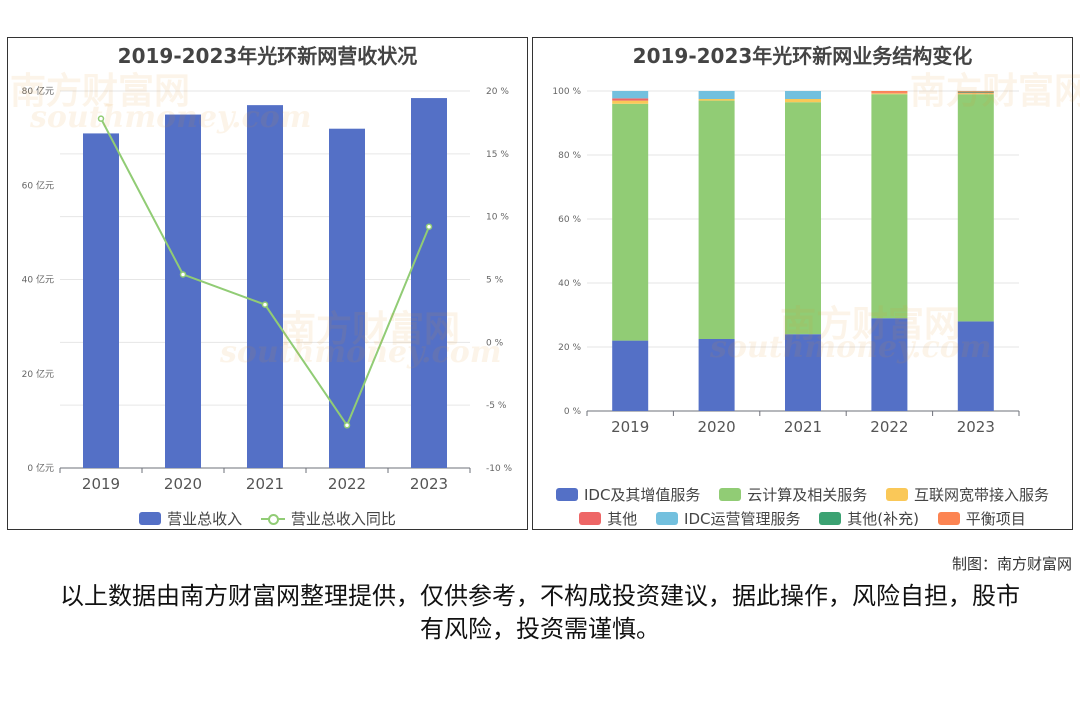  I want to click on y-left-tick-label: 20 亿元, so click(38, 374).